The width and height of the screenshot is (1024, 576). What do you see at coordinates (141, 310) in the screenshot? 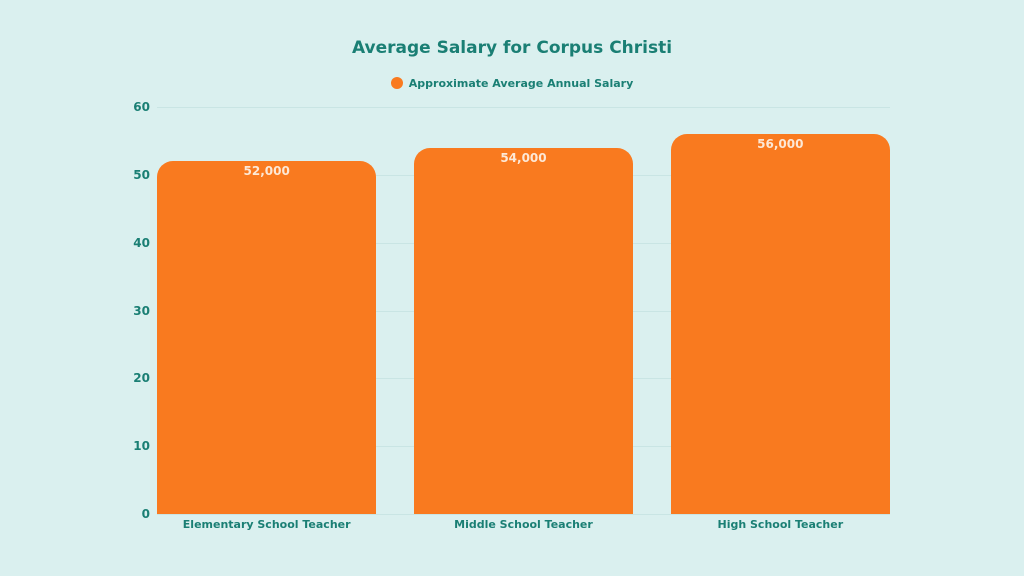
I see `y-tick-label: 30` at bounding box center [141, 310].